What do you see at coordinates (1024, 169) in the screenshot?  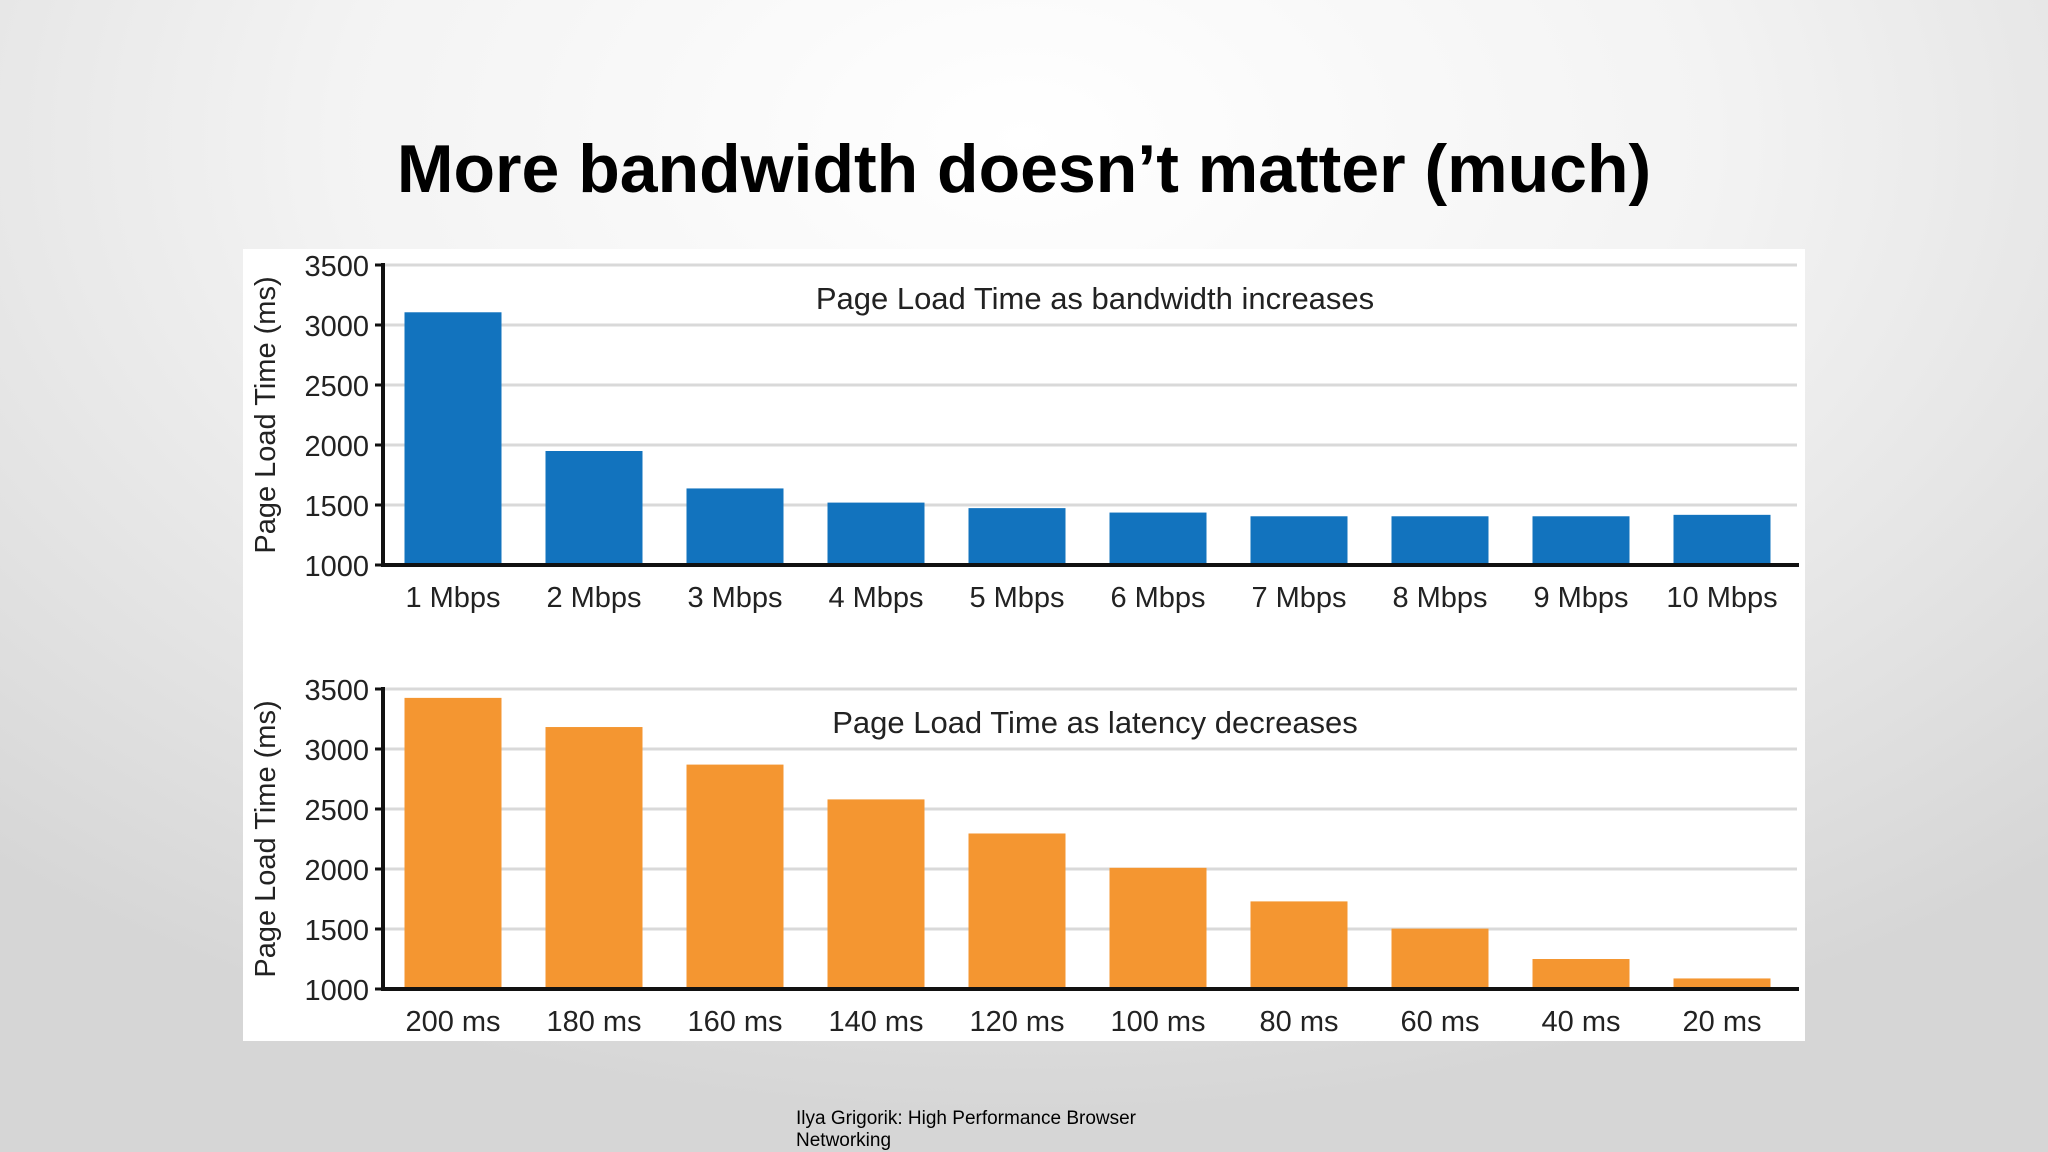 I see `slide-title: More bandwidth doesn’t matter (much)` at bounding box center [1024, 169].